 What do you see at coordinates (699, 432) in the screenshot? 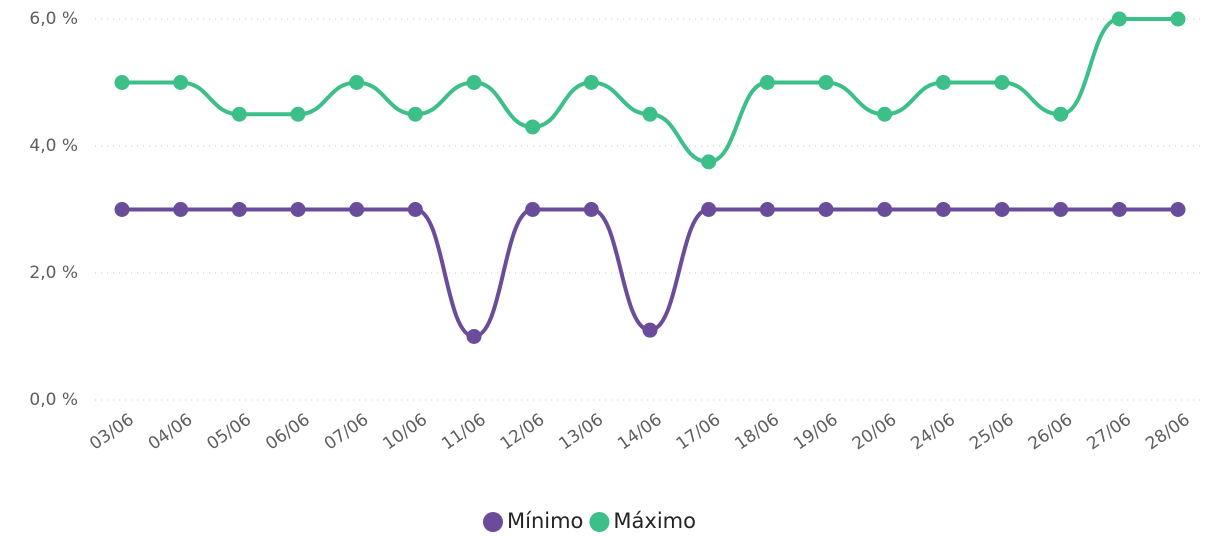
I see `x-tick-label: 17/06` at bounding box center [699, 432].